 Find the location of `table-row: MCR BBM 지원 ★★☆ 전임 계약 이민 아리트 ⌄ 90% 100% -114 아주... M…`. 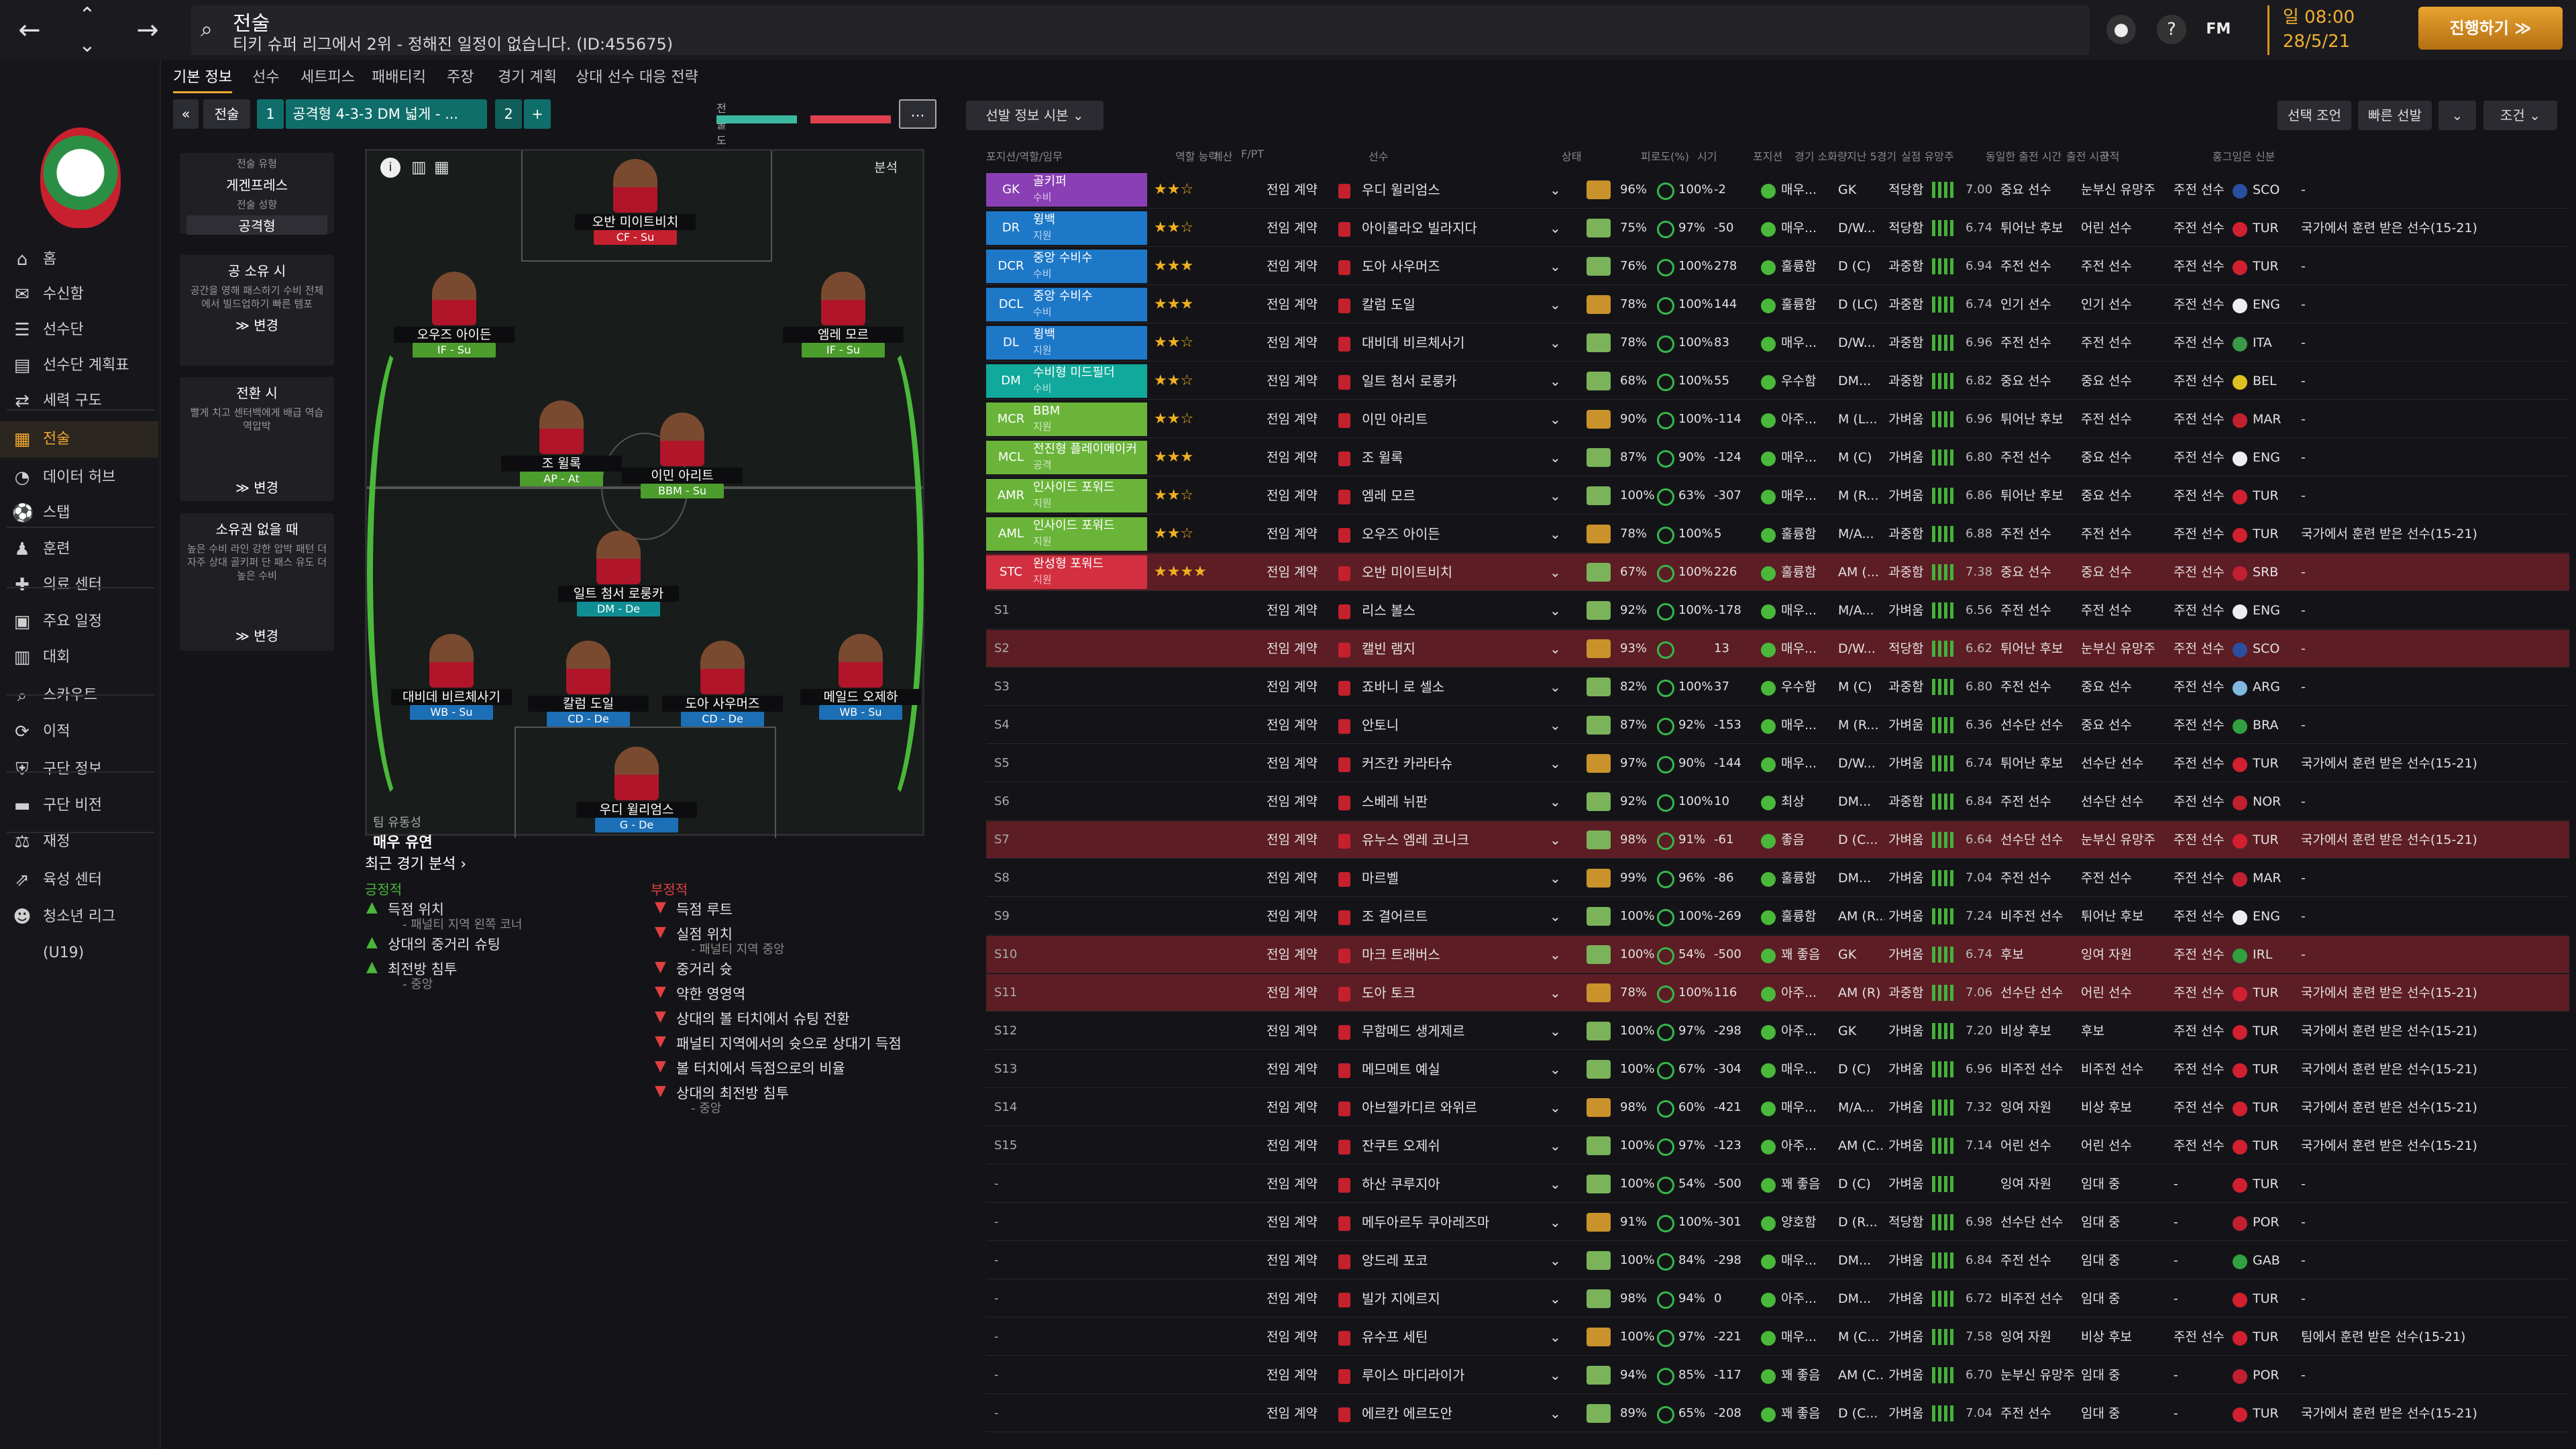

table-row: MCR BBM 지원 ★★☆ 전임 계약 이민 아리트 ⌄ 90% 100% -114 아주... M… is located at coordinates (1777, 419).